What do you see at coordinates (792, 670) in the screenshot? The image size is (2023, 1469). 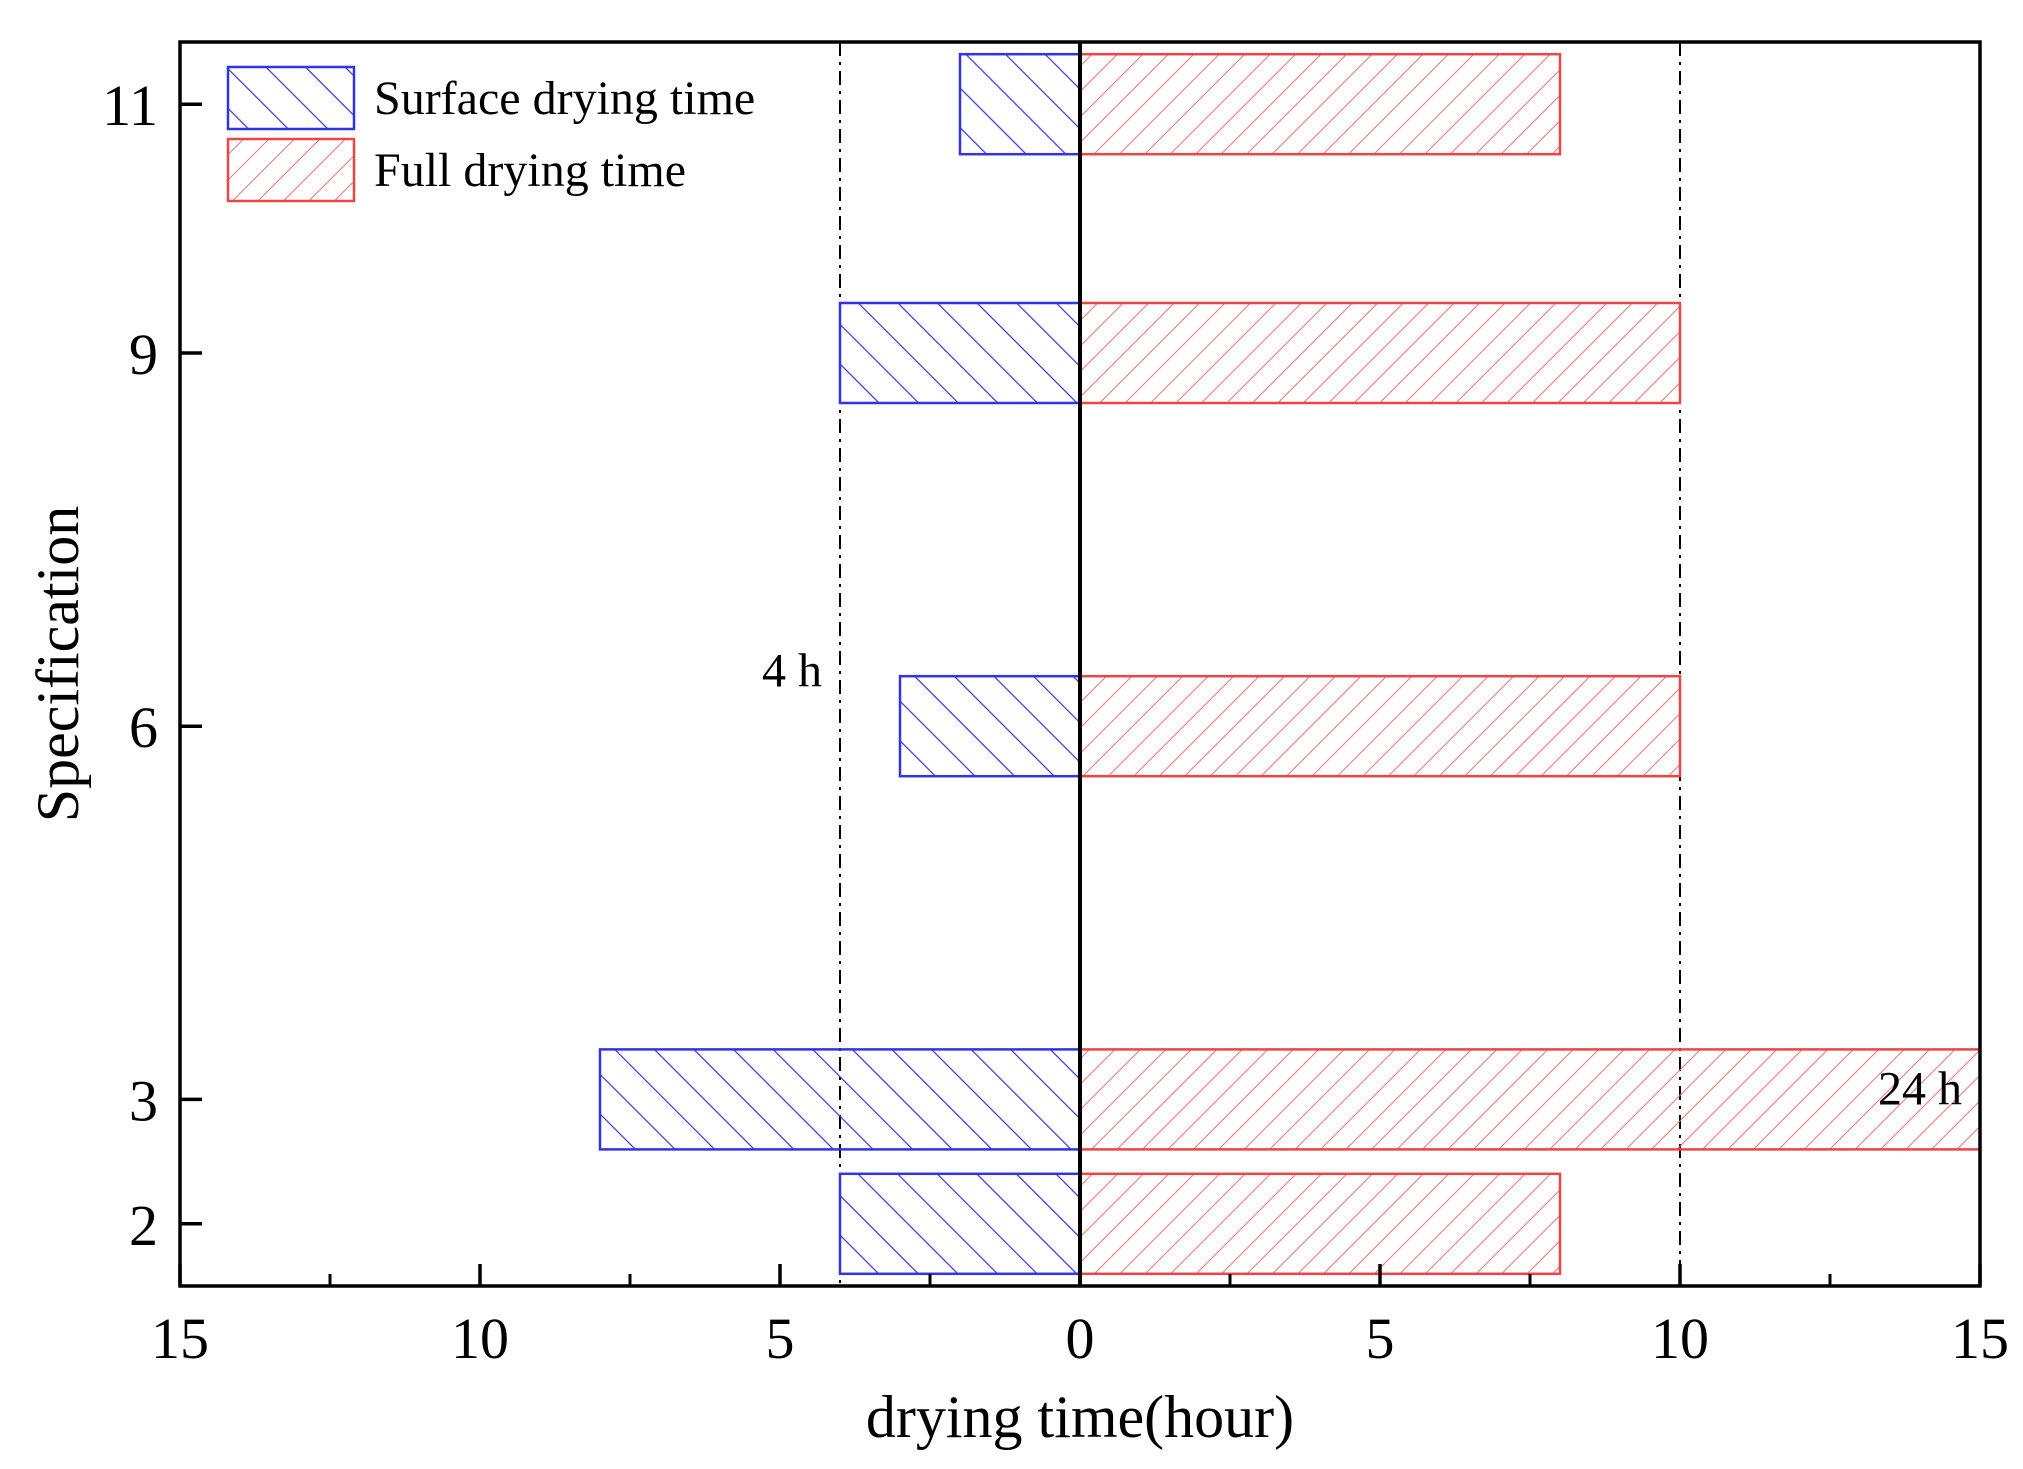 I see `annotation-4-h: 4 h` at bounding box center [792, 670].